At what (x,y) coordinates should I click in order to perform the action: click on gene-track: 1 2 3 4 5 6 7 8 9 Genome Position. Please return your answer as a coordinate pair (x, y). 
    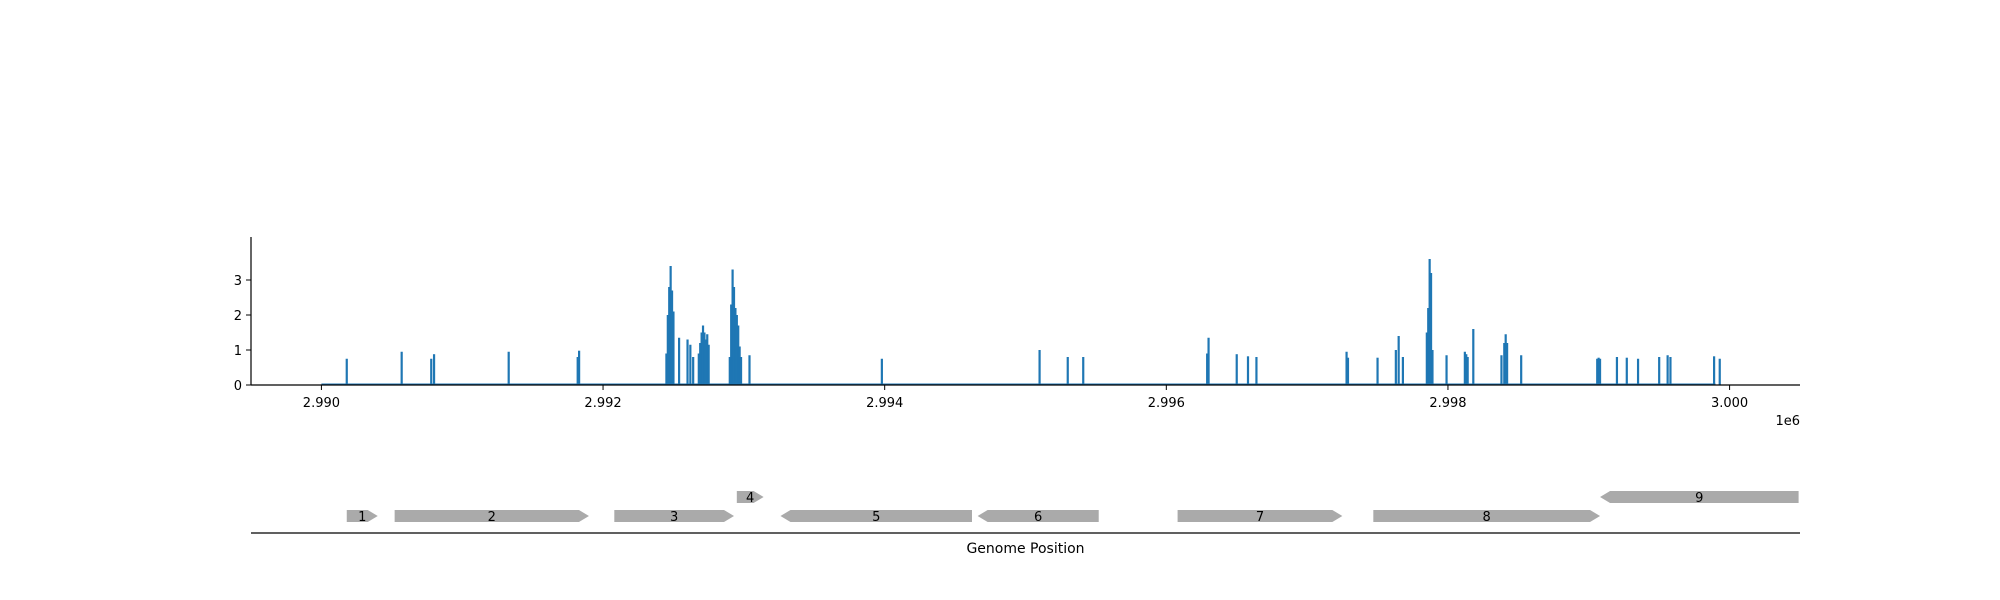
    Looking at the image, I should click on (1025, 524).